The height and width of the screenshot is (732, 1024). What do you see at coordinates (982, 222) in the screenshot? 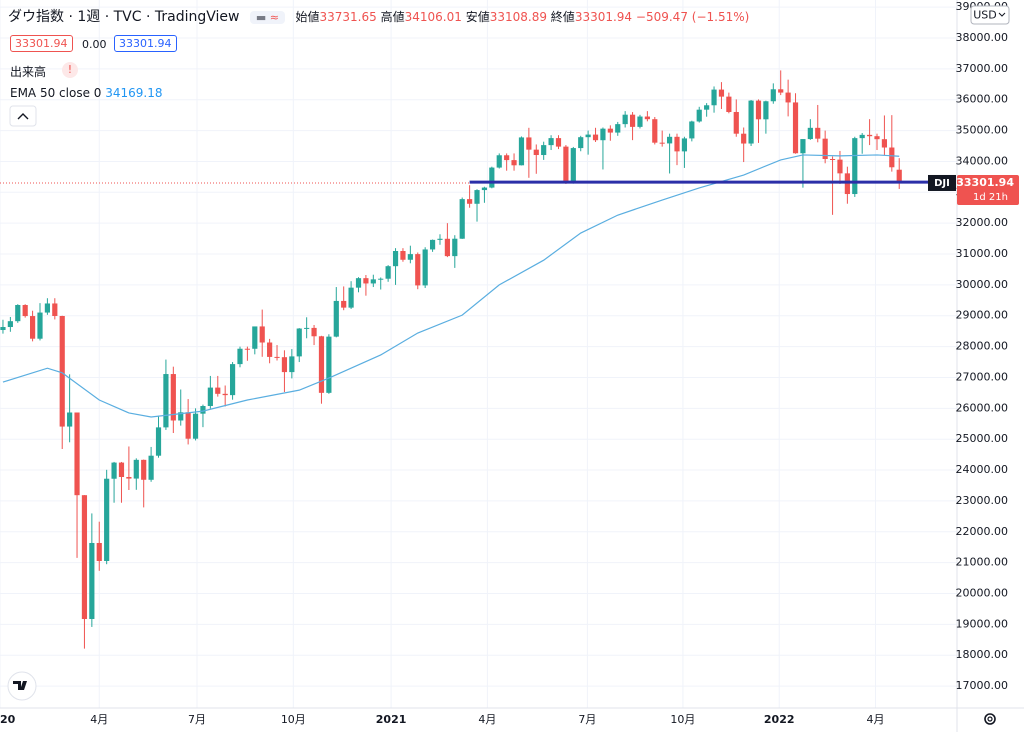
I see `y-tick-label: 32000.00` at bounding box center [982, 222].